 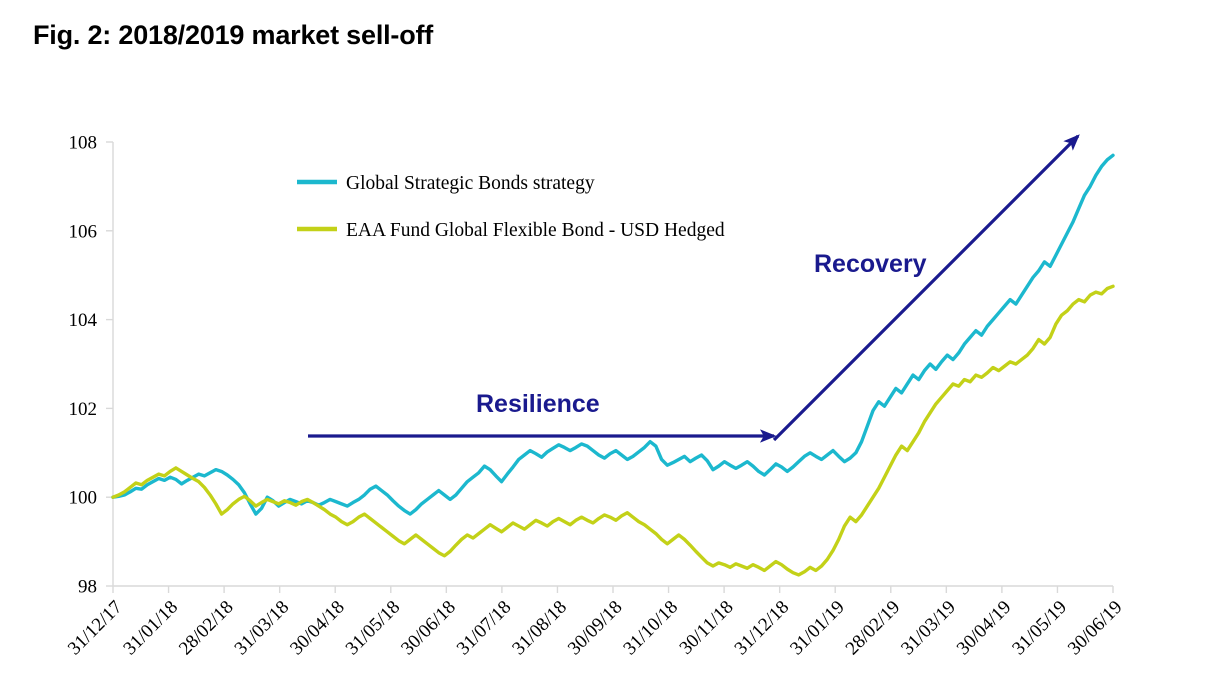 What do you see at coordinates (150, 628) in the screenshot?
I see `x-axis-tick-label: 31/01/18` at bounding box center [150, 628].